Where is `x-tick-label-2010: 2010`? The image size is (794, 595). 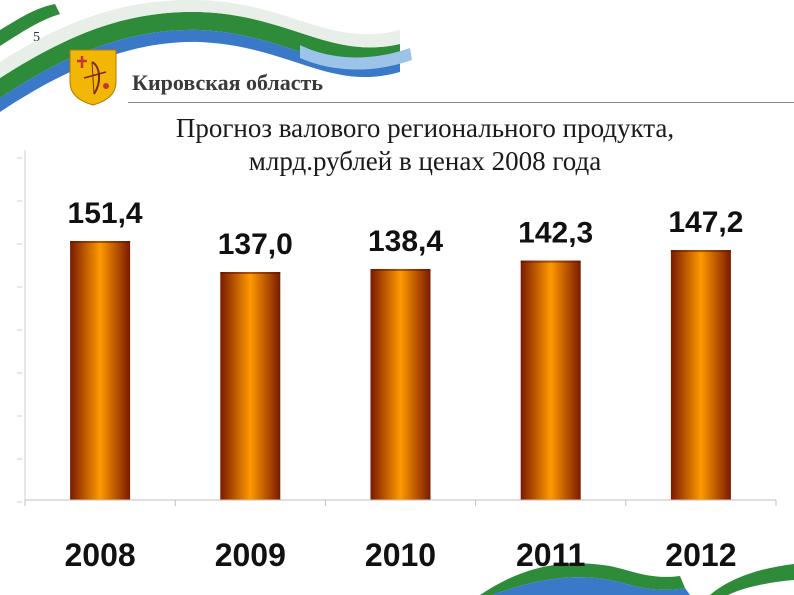
x-tick-label-2010: 2010 is located at coordinates (400, 555).